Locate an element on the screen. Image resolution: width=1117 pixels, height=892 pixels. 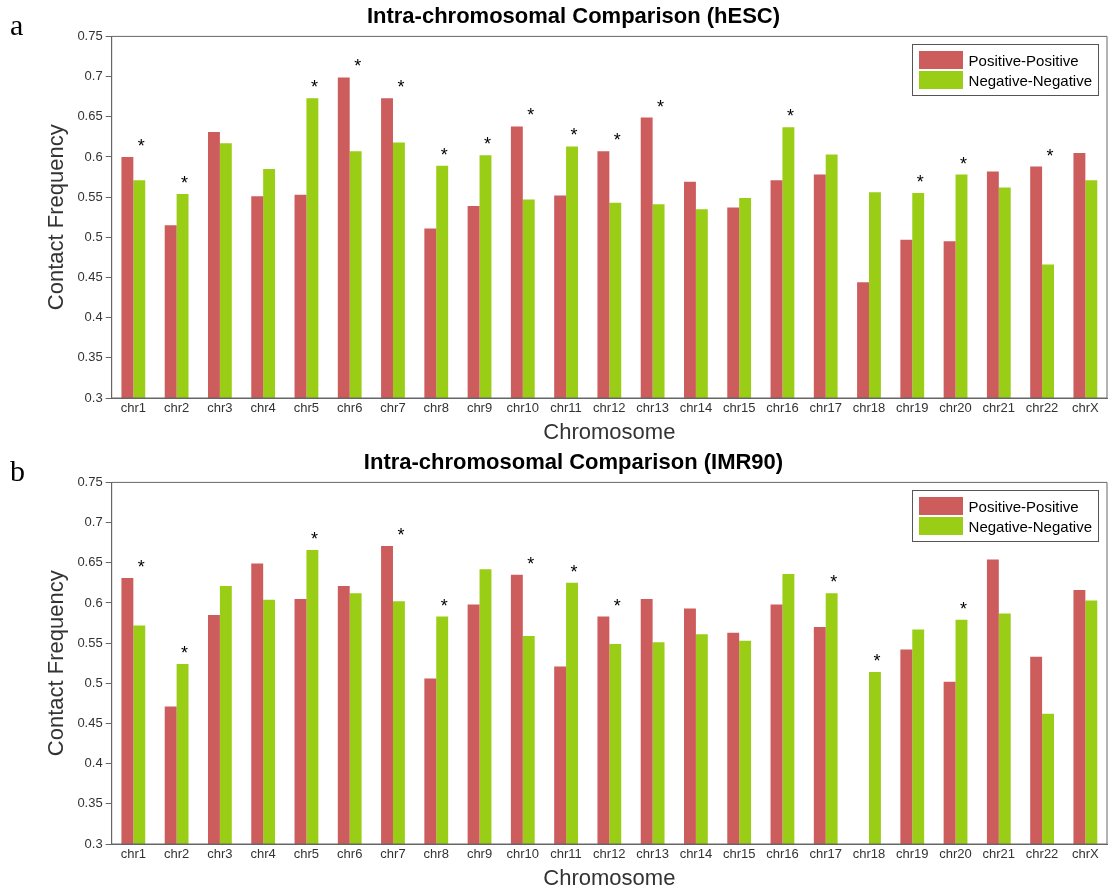
chart-title: Intra-chromosomal Comparison (hESC) is located at coordinates (573, 16).